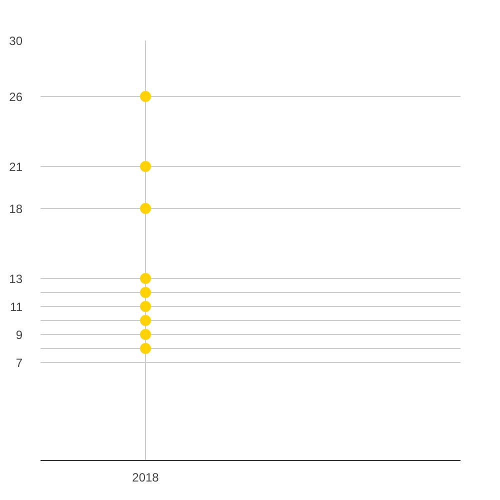 Image resolution: width=500 pixels, height=500 pixels. I want to click on y-tick-label: 11, so click(16, 307).